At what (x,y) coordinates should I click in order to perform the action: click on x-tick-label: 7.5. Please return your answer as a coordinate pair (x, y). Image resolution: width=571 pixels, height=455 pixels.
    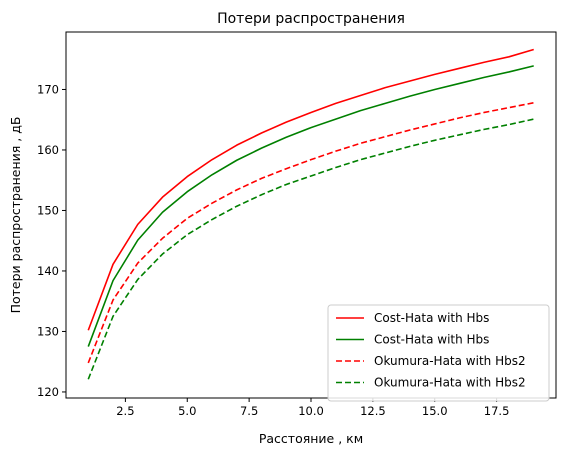
    Looking at the image, I should click on (249, 411).